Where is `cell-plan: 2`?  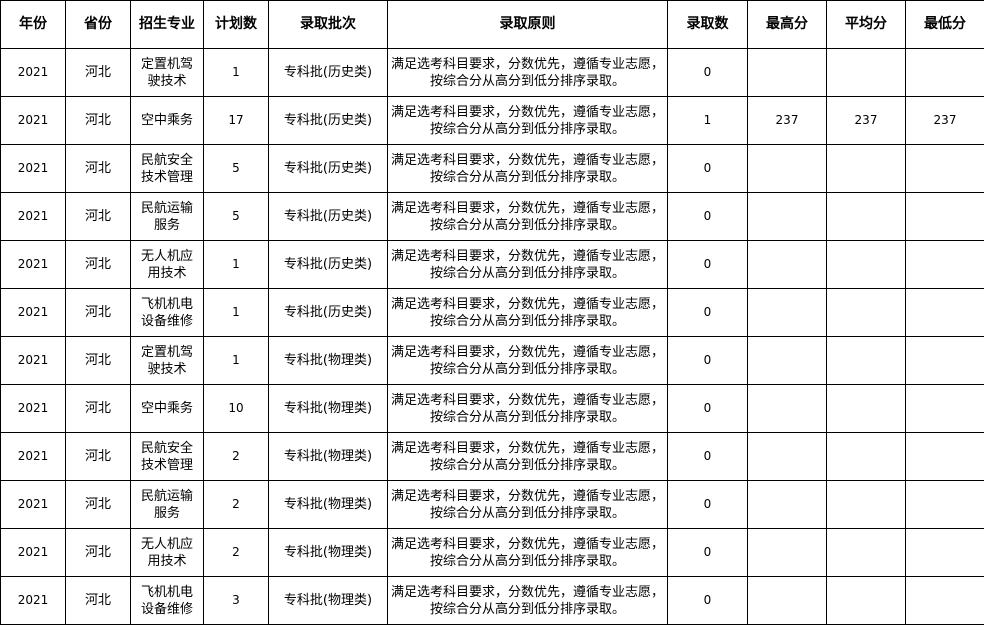
cell-plan: 2 is located at coordinates (236, 456).